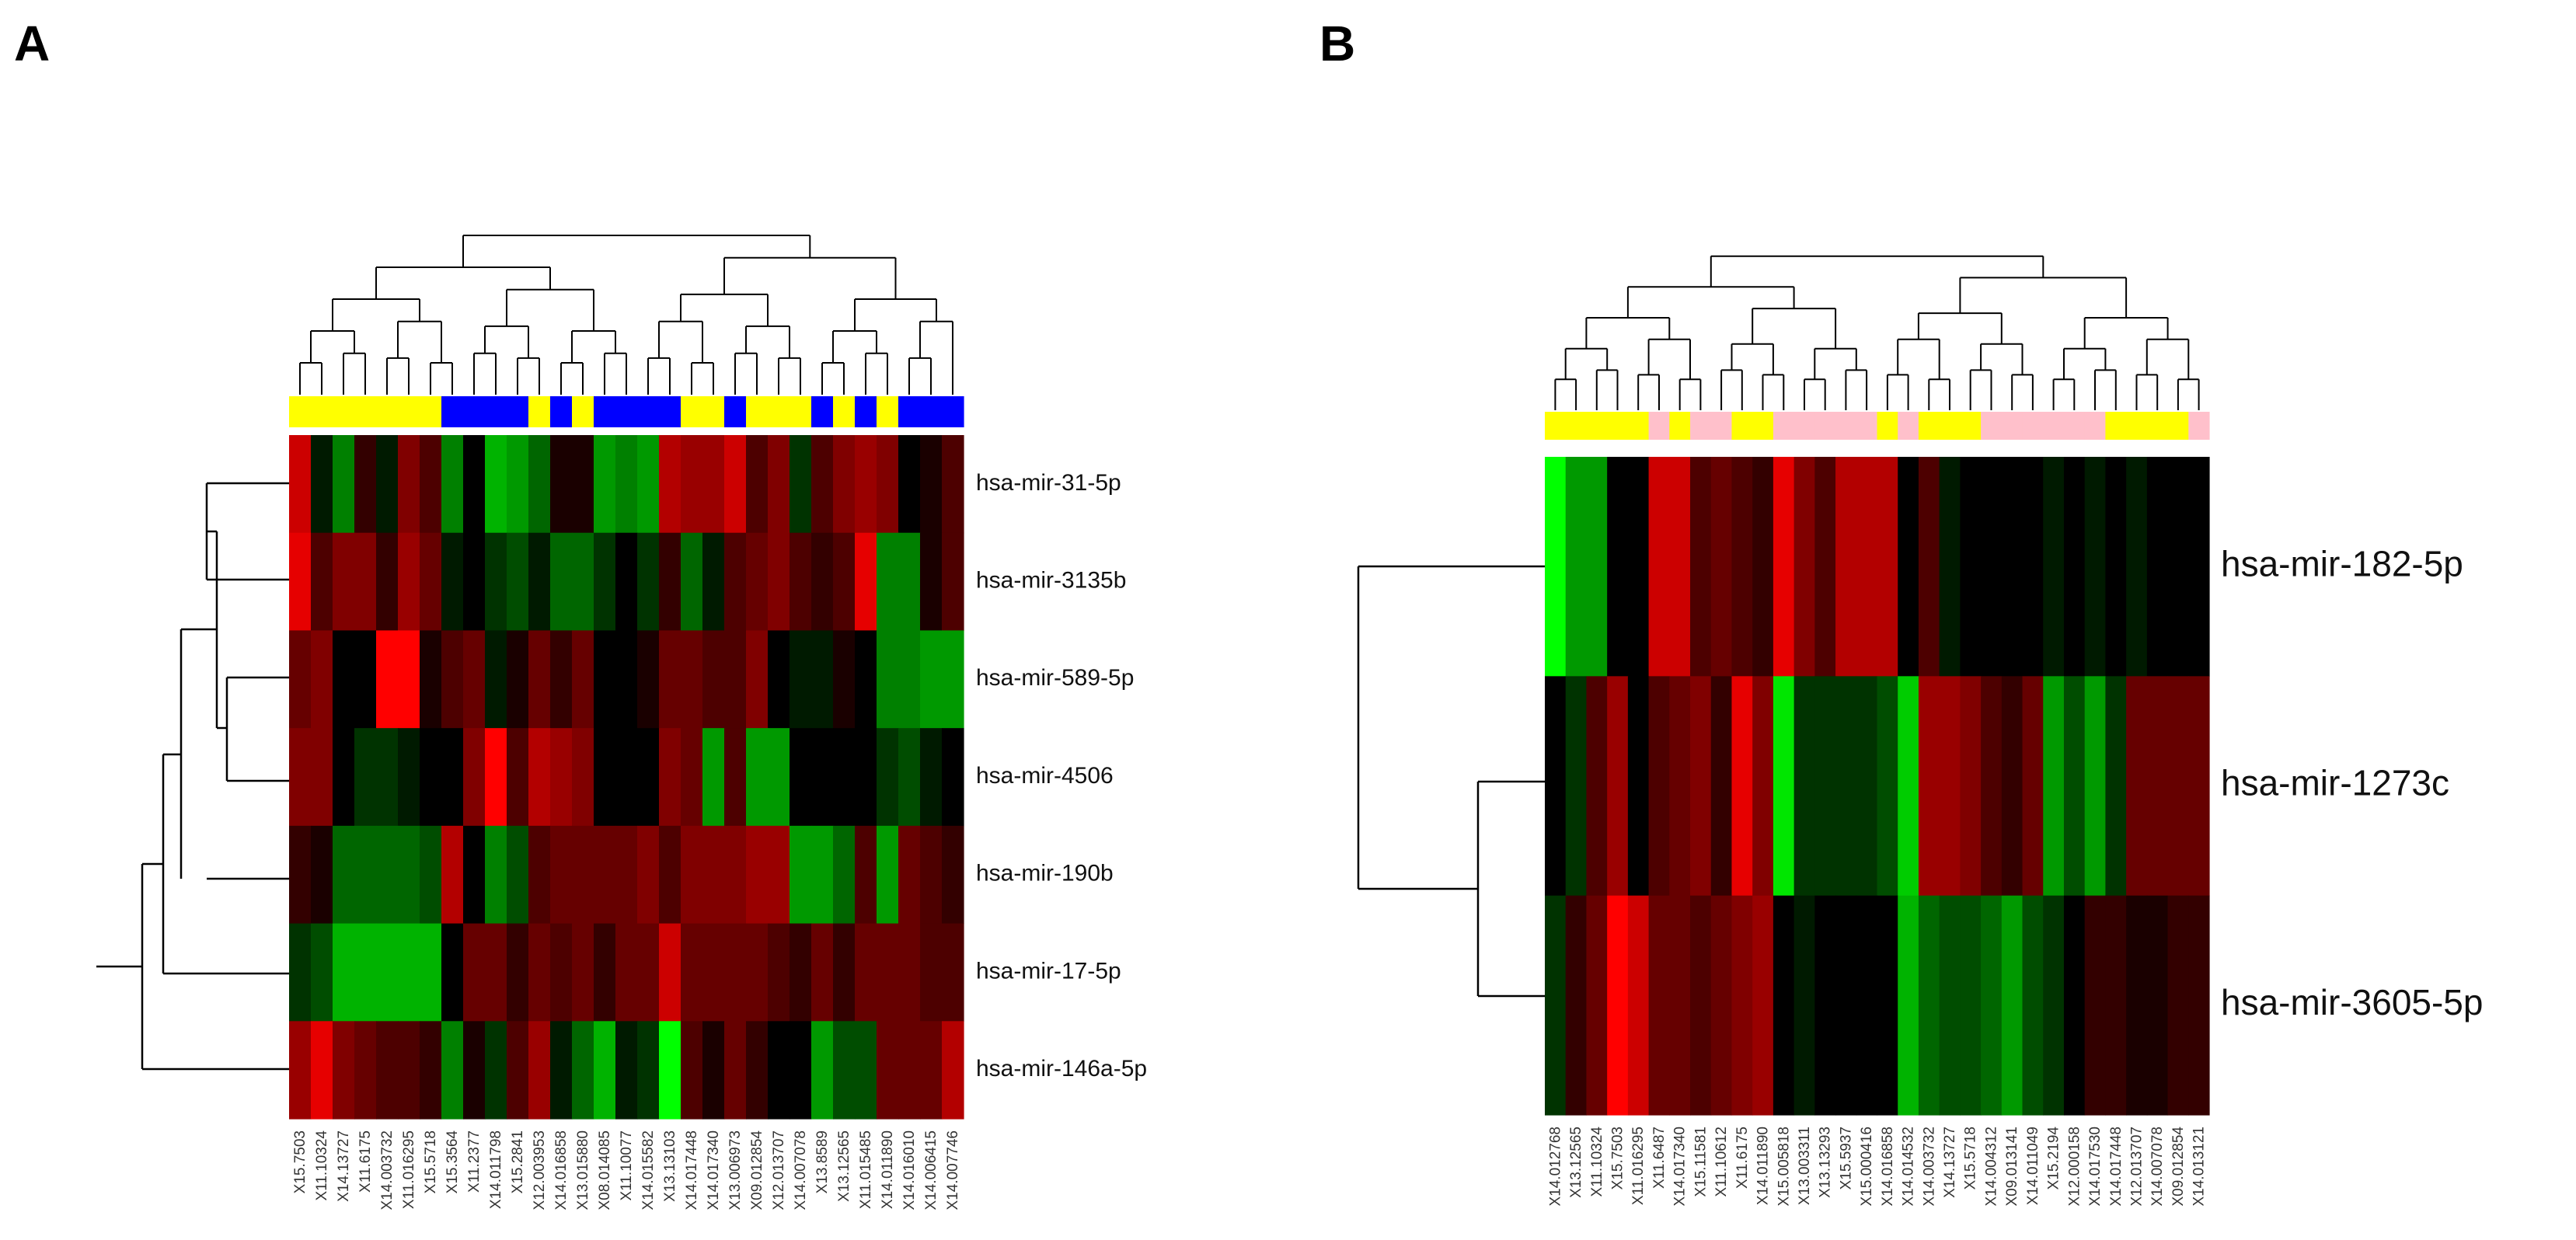 The image size is (2576, 1240). What do you see at coordinates (779, 1170) in the screenshot?
I see `column-label: X12.013707` at bounding box center [779, 1170].